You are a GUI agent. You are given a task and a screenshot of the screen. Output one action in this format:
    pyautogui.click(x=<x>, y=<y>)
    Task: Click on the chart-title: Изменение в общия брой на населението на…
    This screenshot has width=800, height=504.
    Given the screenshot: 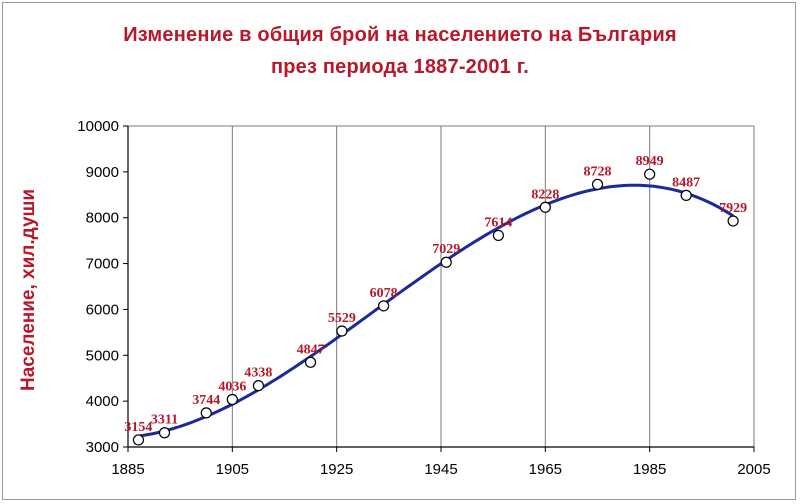 What is the action you would take?
    pyautogui.click(x=400, y=35)
    